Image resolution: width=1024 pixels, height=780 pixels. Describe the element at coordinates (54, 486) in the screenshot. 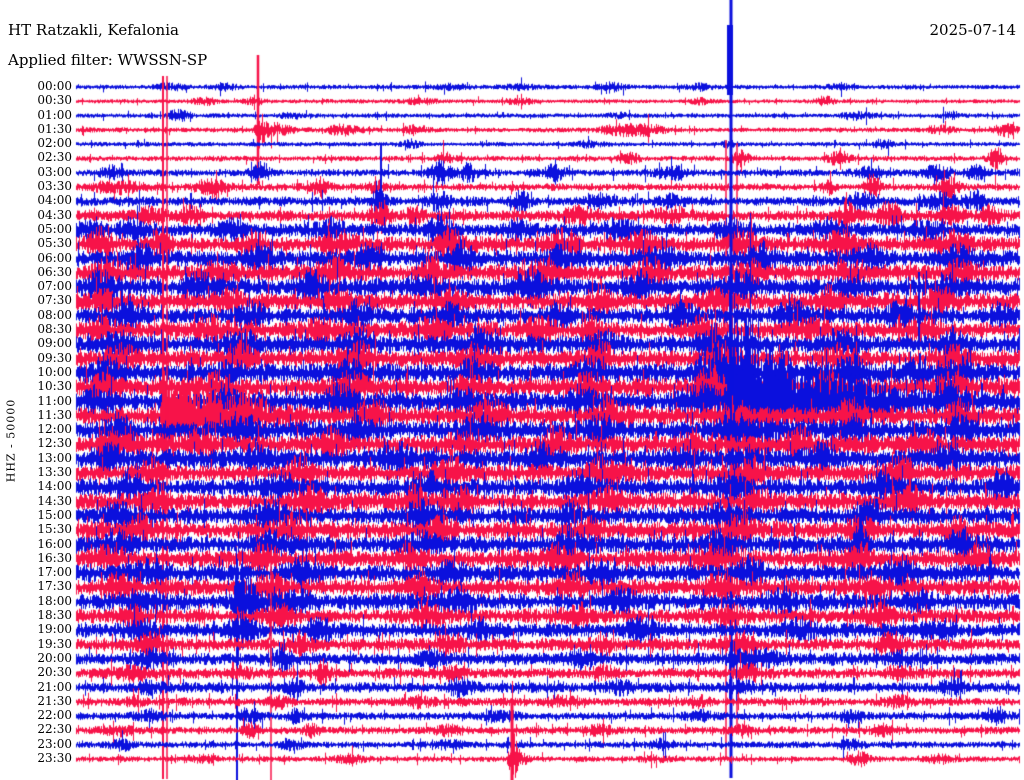

I see `time-label: 14:00` at that location.